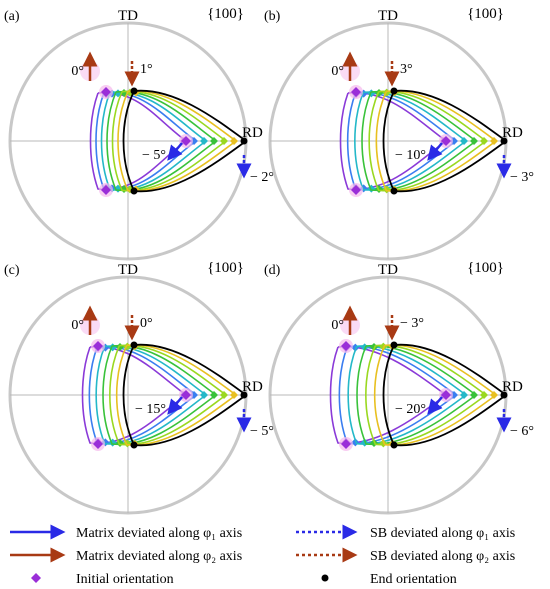  Describe the element at coordinates (12, 270) in the screenshot. I see `panel-label: (c)` at that location.